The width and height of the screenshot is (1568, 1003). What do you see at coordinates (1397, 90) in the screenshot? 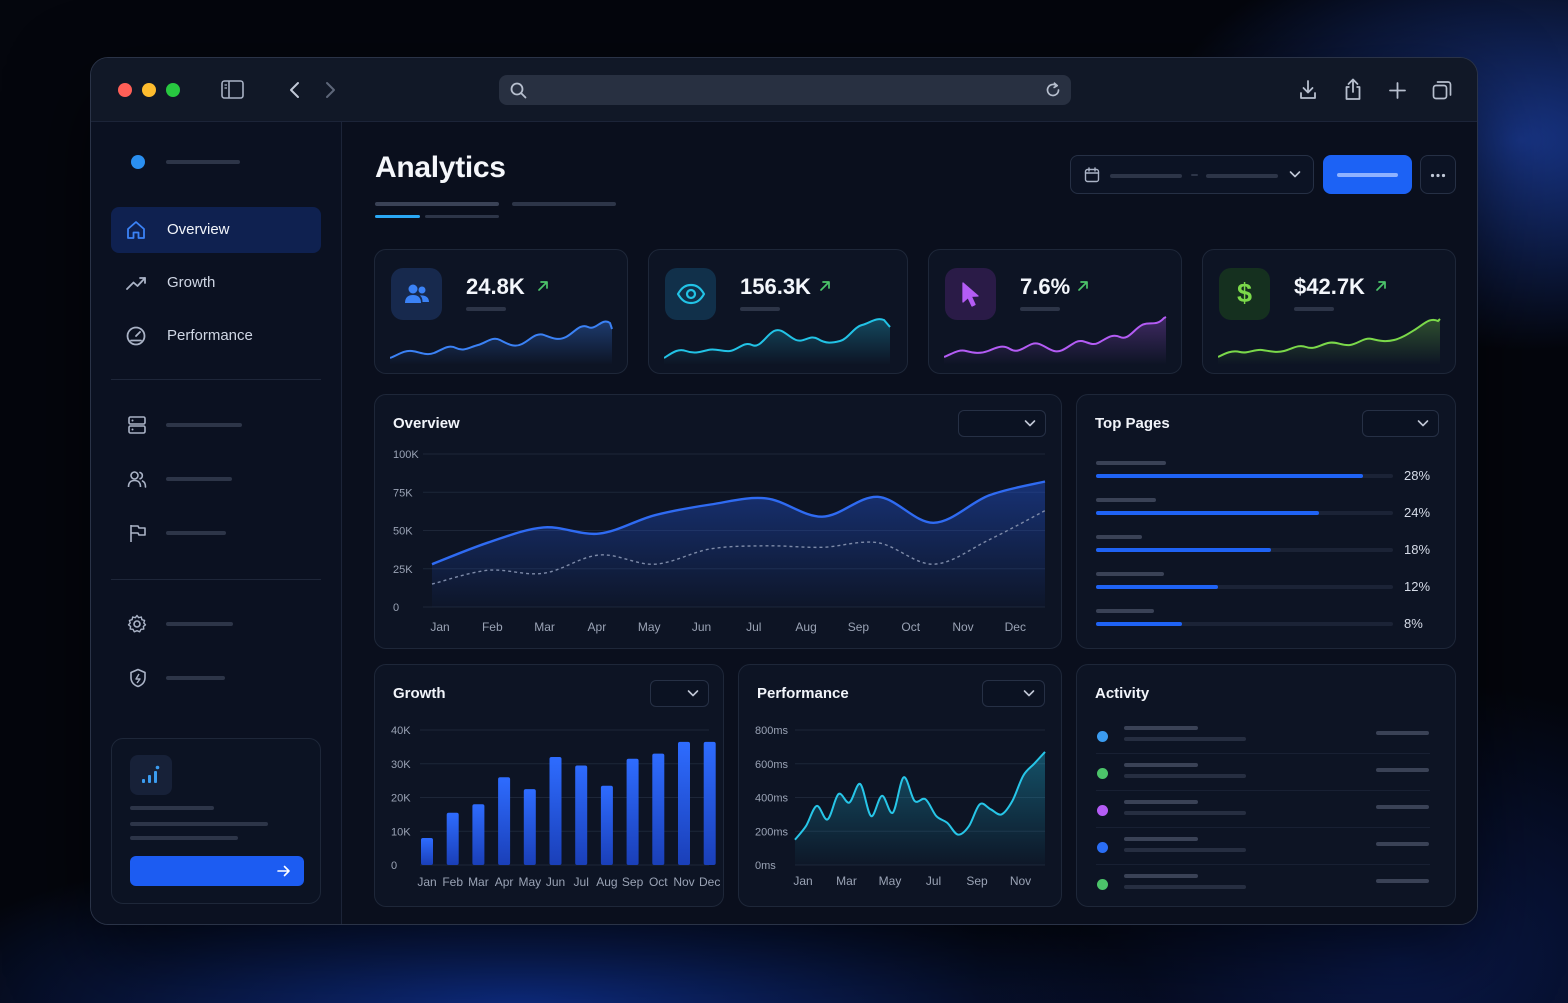
I see `new-tab-plus-icon` at bounding box center [1397, 90].